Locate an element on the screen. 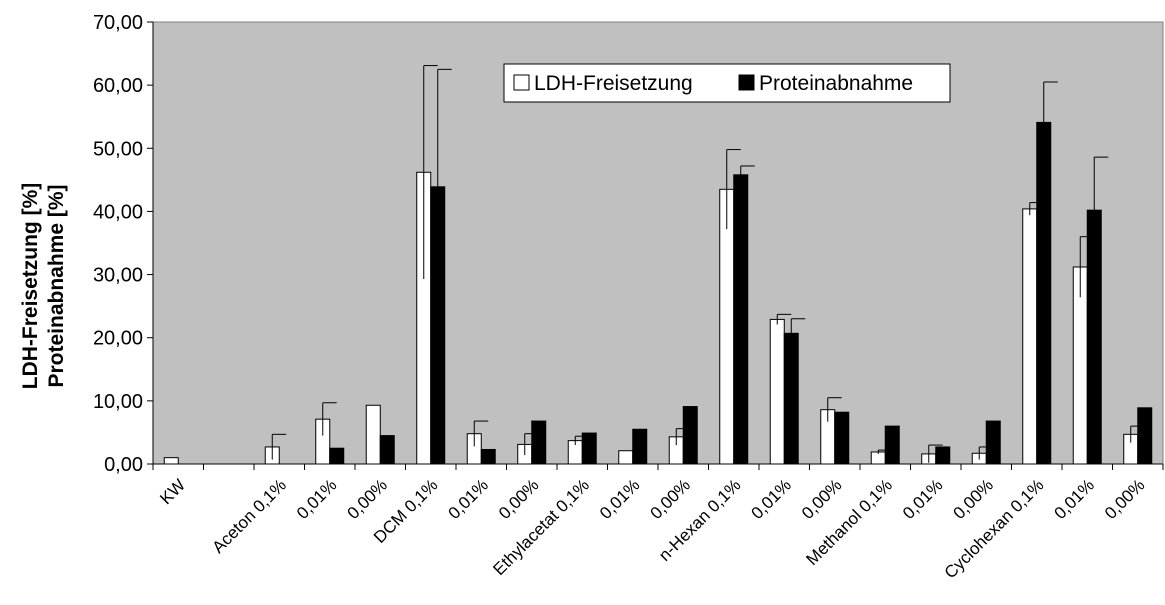 Image resolution: width=1165 pixels, height=605 pixels. legend-label-protein: Proteinabnahme is located at coordinates (836, 83).